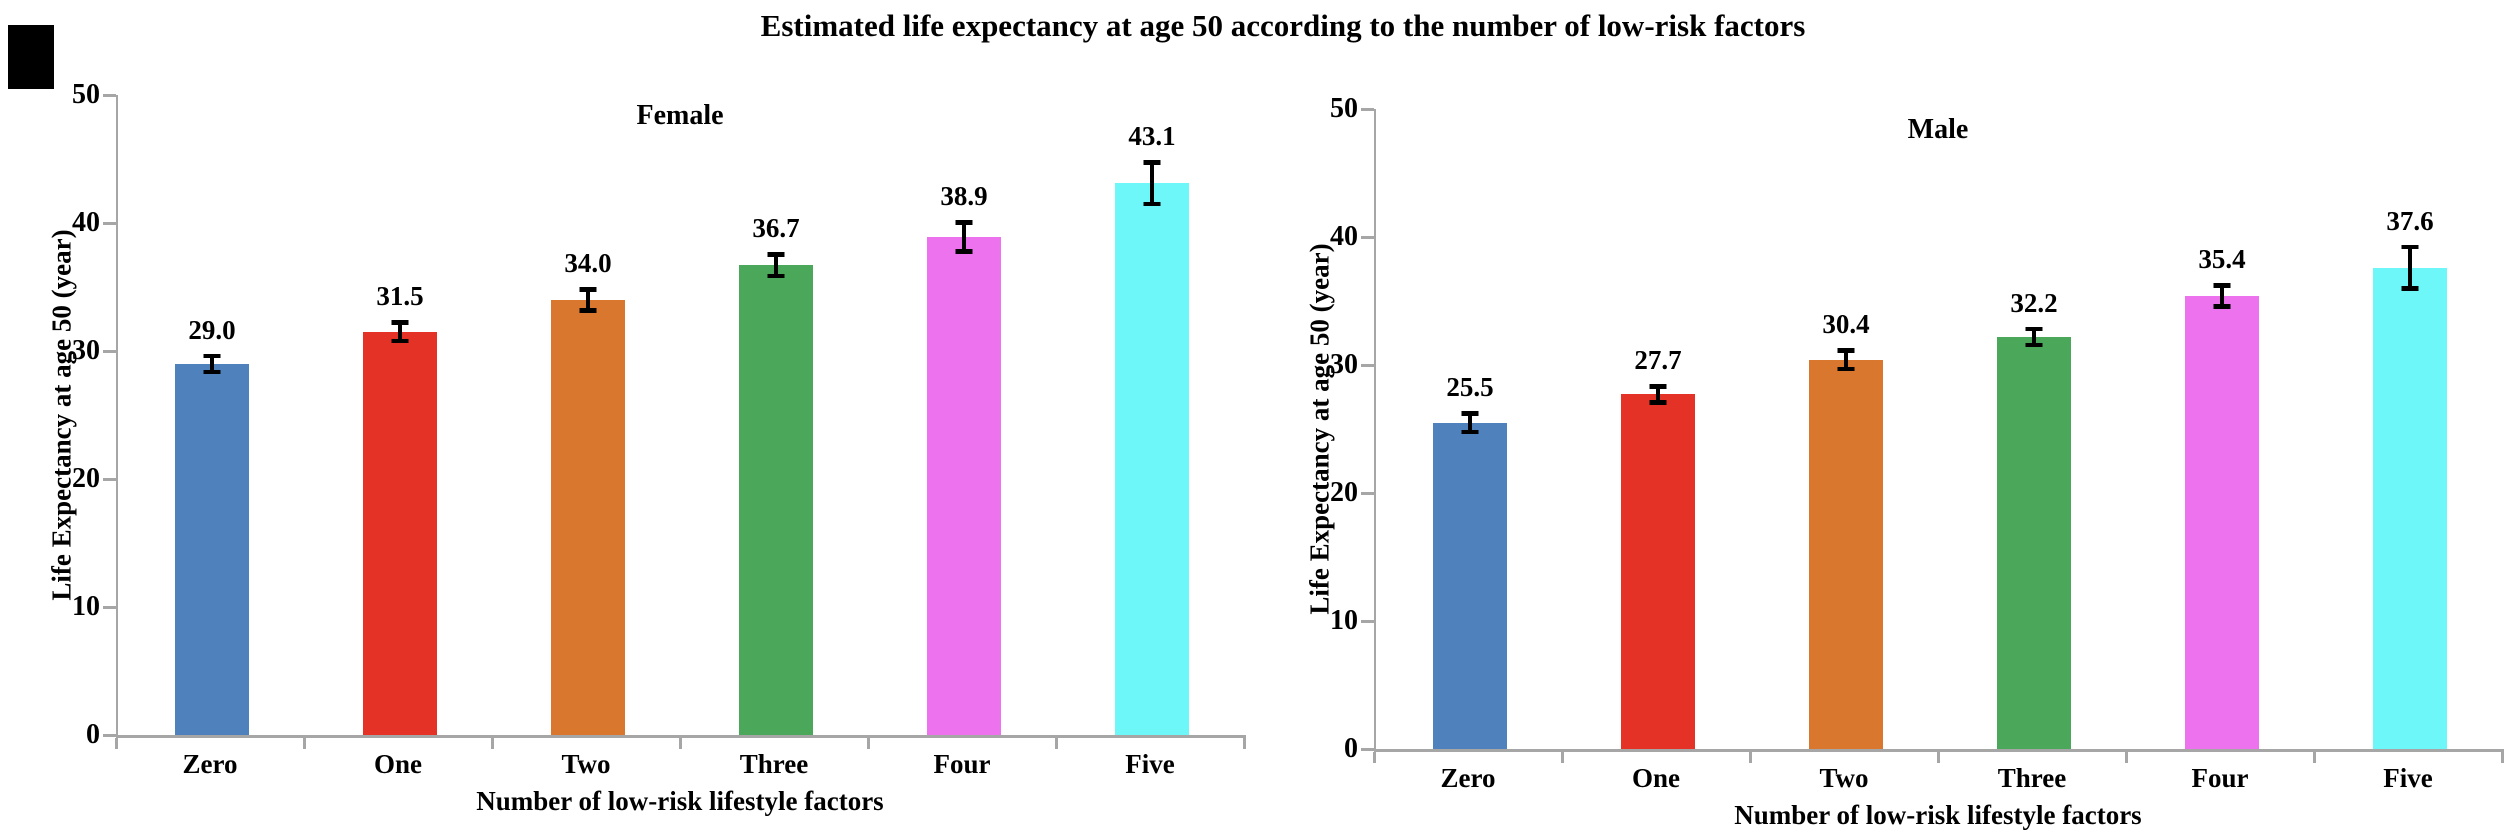  What do you see at coordinates (2410, 220) in the screenshot?
I see `value-label: 37.6` at bounding box center [2410, 220].